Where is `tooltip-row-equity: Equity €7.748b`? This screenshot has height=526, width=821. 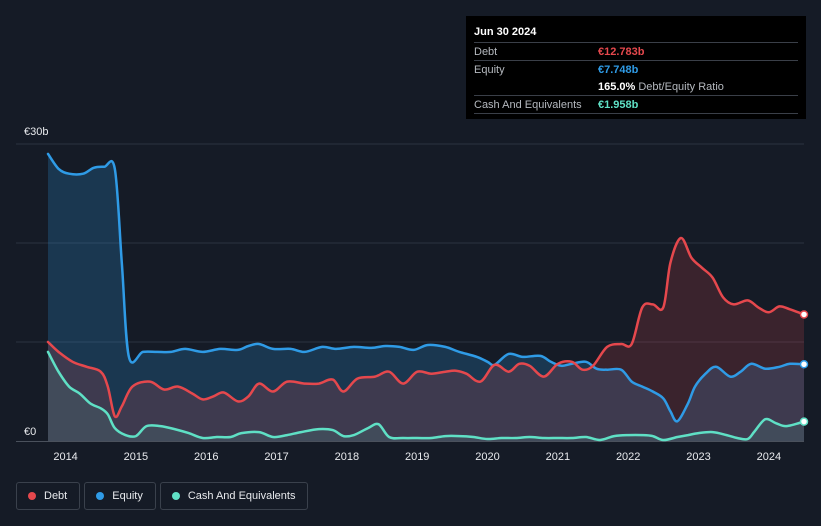 tooltip-row-equity: Equity €7.748b is located at coordinates (636, 69).